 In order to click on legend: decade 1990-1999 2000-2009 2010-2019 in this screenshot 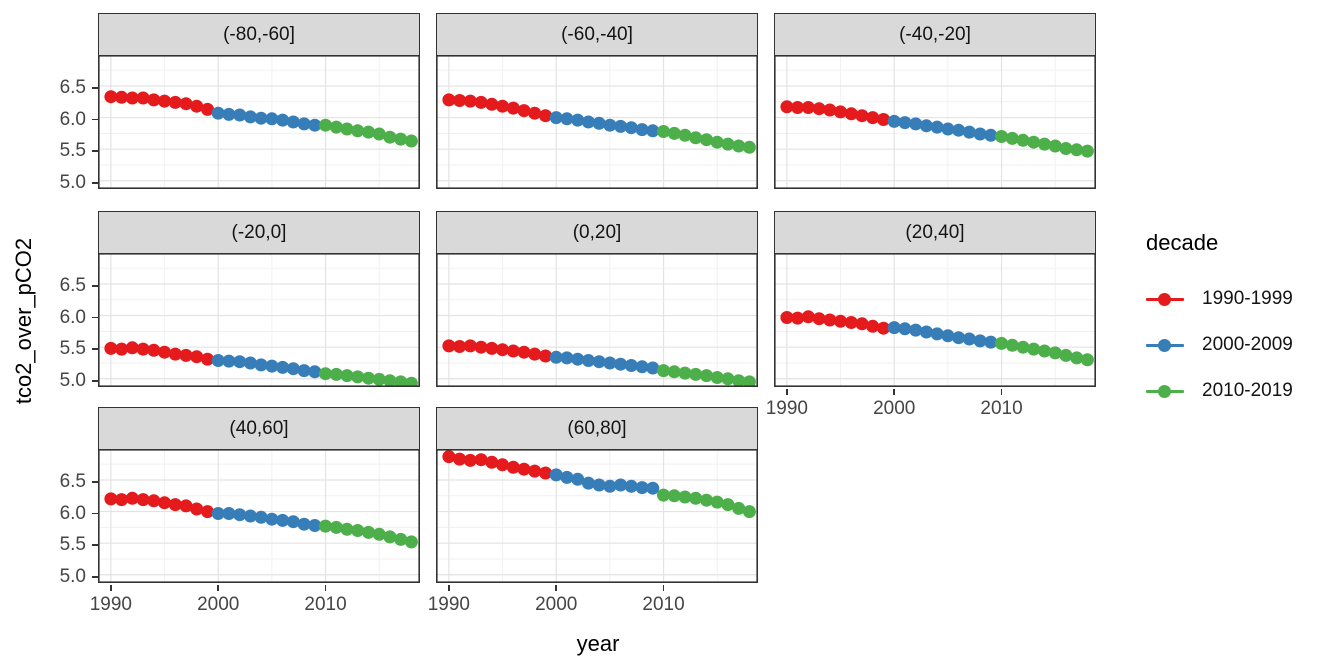, I will do `click(1219, 322)`.